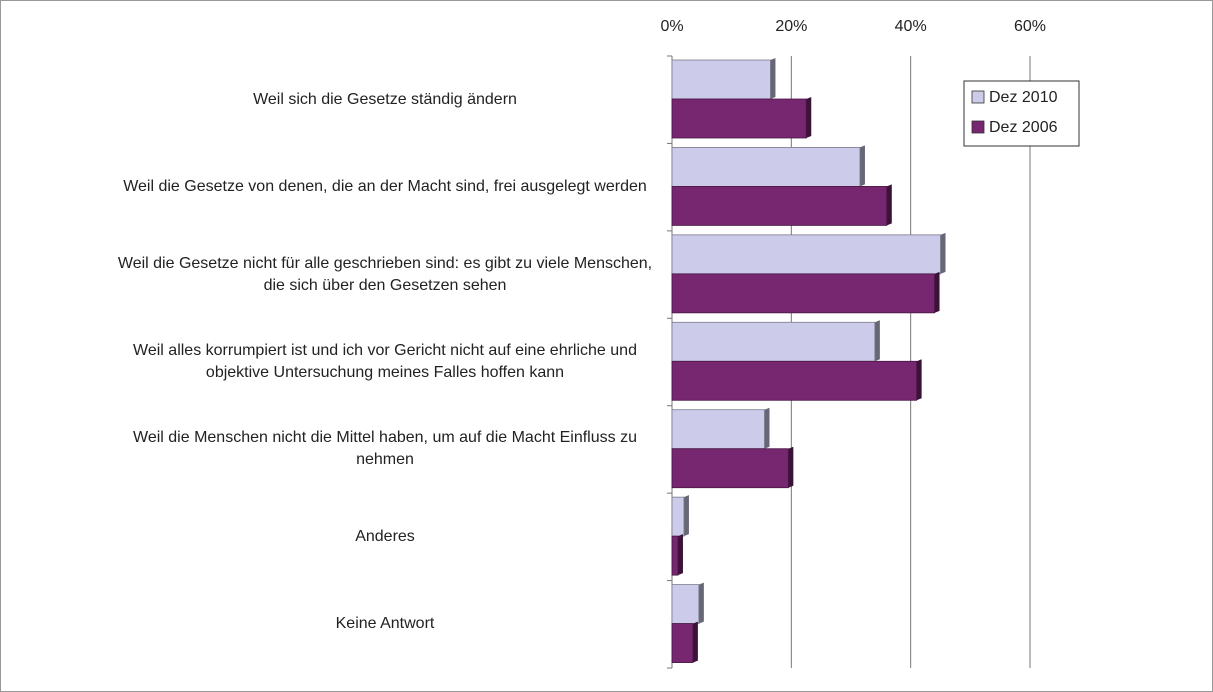 This screenshot has width=1213, height=692. Describe the element at coordinates (385, 624) in the screenshot. I see `category-label: Keine Antwort` at that location.